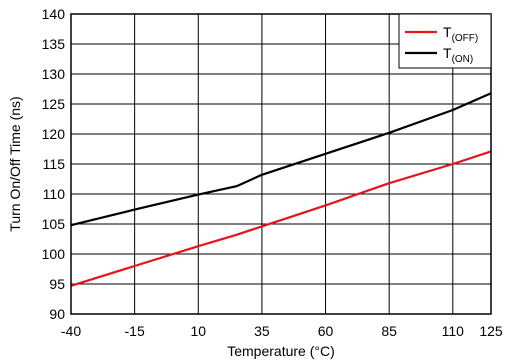  What do you see at coordinates (54, 164) in the screenshot?
I see `y-tick-label: 115` at bounding box center [54, 164].